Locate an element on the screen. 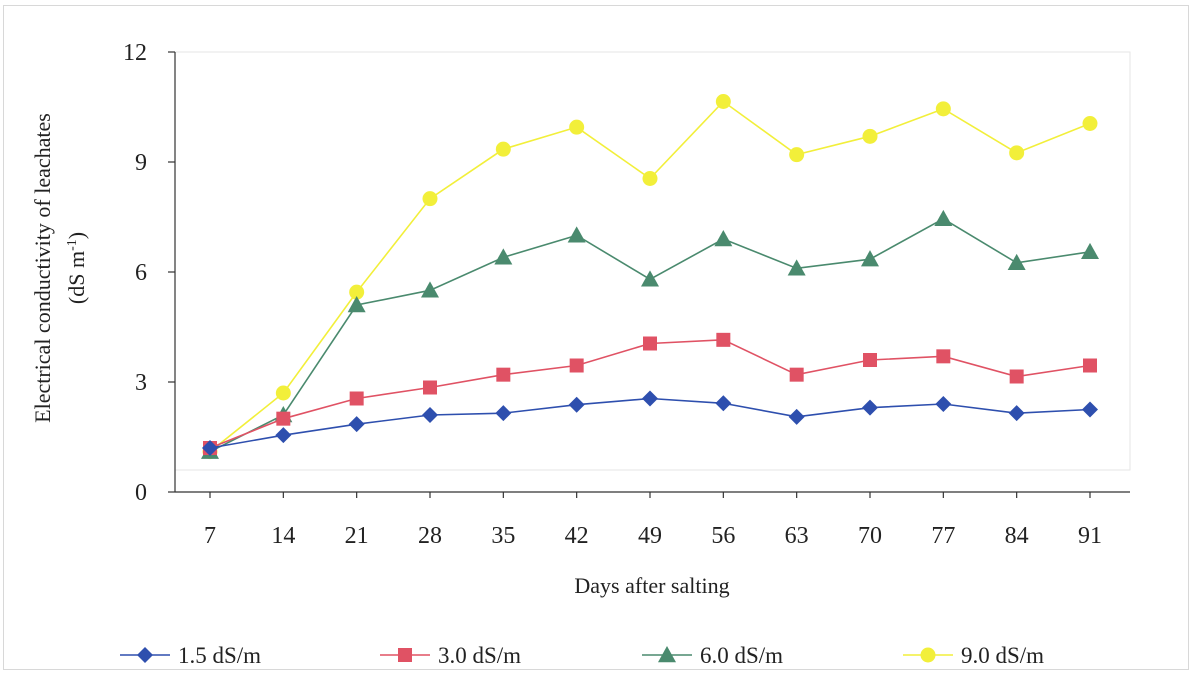 This screenshot has width=1194, height=674. legend-label: 9.0 dS/m is located at coordinates (1002, 655).